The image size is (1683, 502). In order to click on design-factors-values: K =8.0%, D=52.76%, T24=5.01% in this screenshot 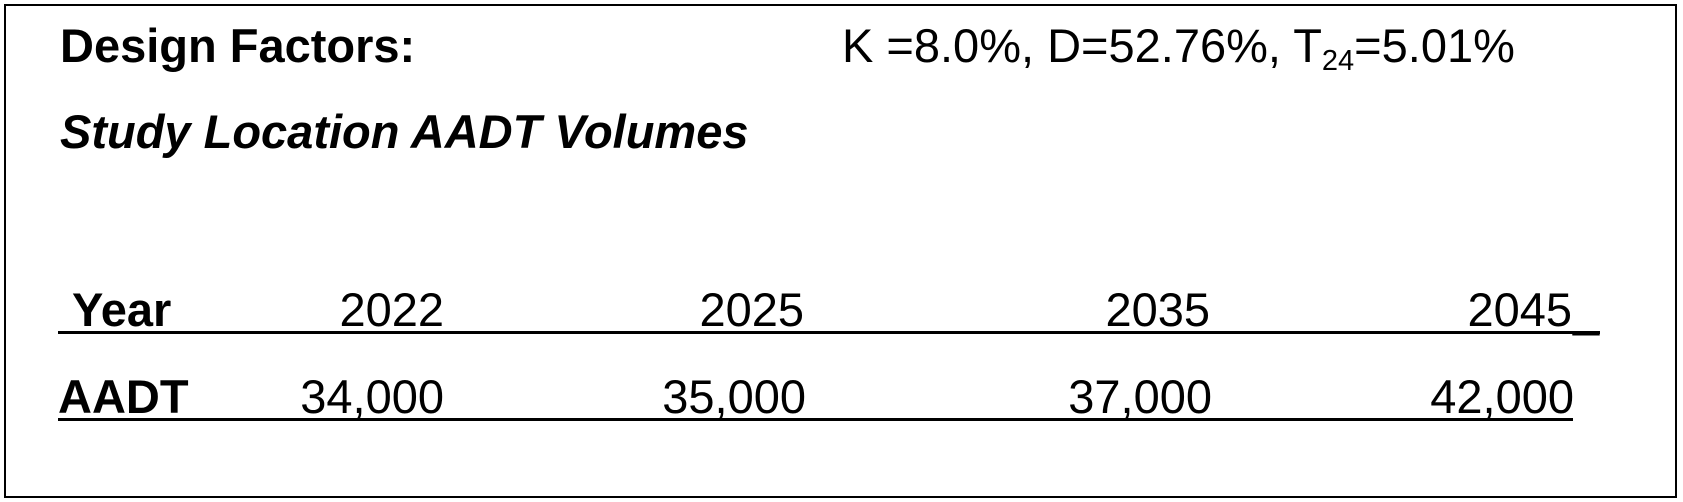, I will do `click(1178, 47)`.